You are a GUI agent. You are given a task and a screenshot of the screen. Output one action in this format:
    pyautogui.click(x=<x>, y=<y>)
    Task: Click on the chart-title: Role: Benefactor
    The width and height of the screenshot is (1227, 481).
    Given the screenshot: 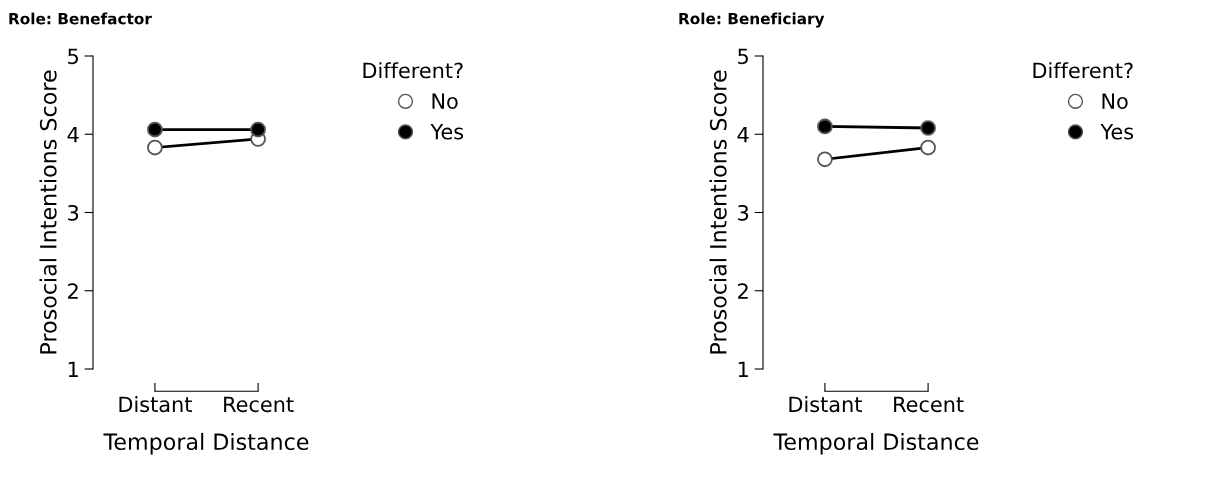 What is the action you would take?
    pyautogui.click(x=80, y=18)
    